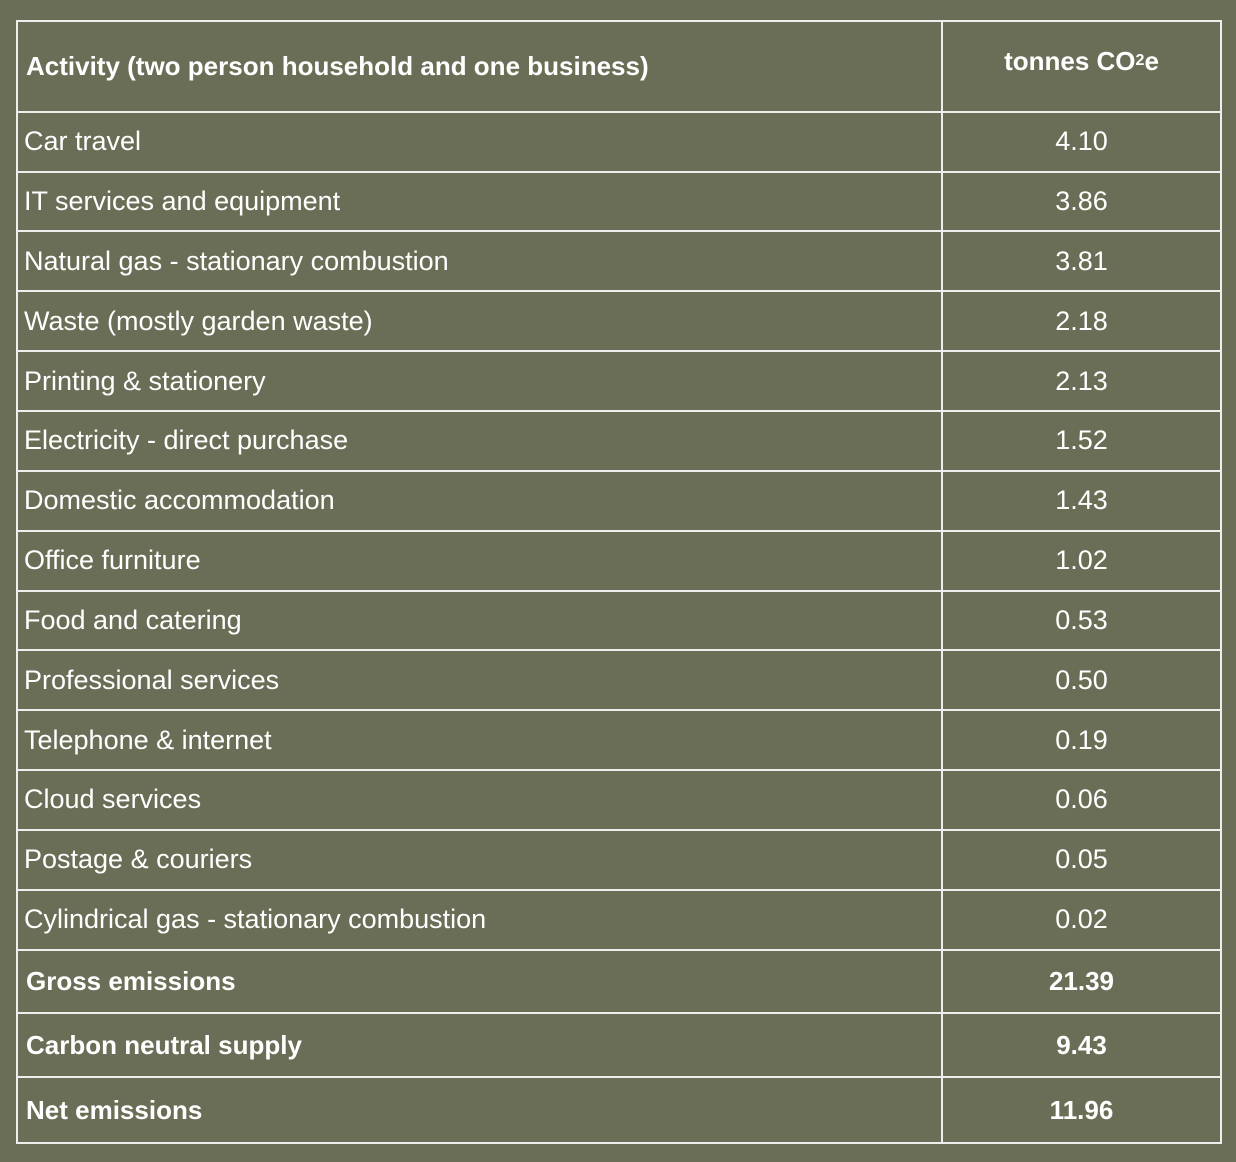 The image size is (1236, 1162). What do you see at coordinates (1081, 980) in the screenshot?
I see `total-value-cell: 21.39` at bounding box center [1081, 980].